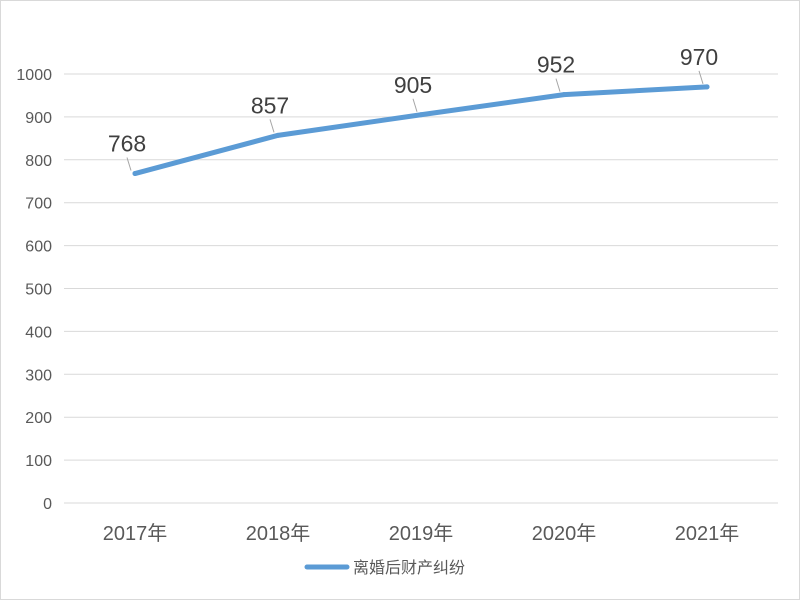 This screenshot has width=800, height=600. Describe the element at coordinates (409, 568) in the screenshot. I see `legend-label: 离婚后财产纠纷` at that location.